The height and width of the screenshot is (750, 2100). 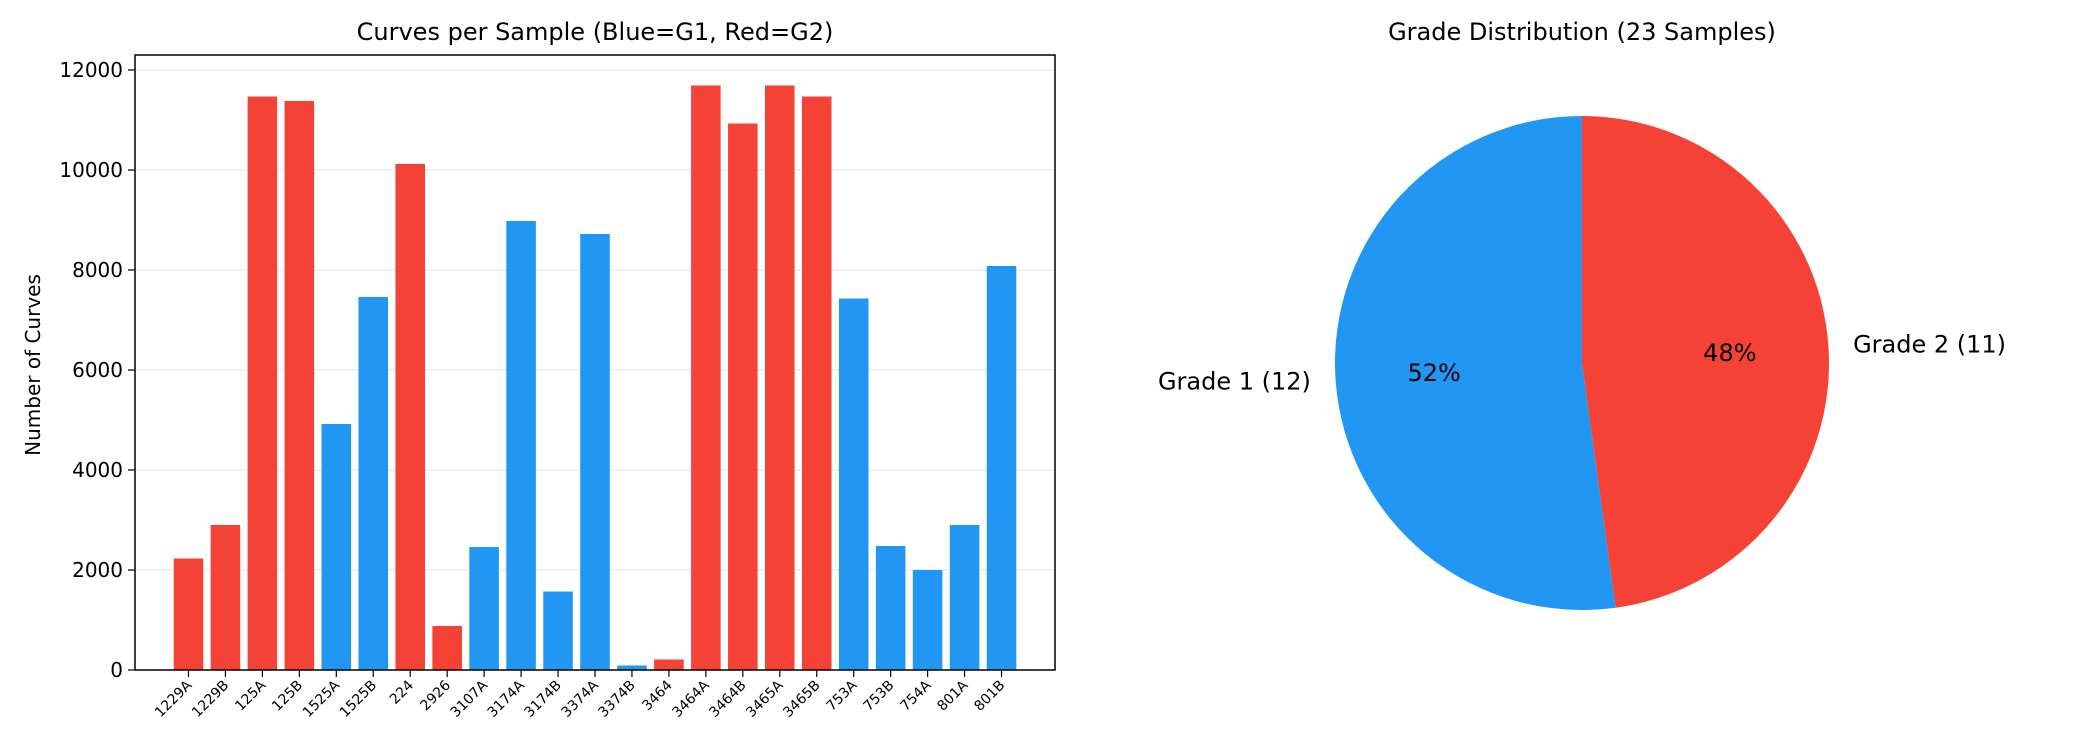 What do you see at coordinates (816, 383) in the screenshot?
I see `bar-3465B` at bounding box center [816, 383].